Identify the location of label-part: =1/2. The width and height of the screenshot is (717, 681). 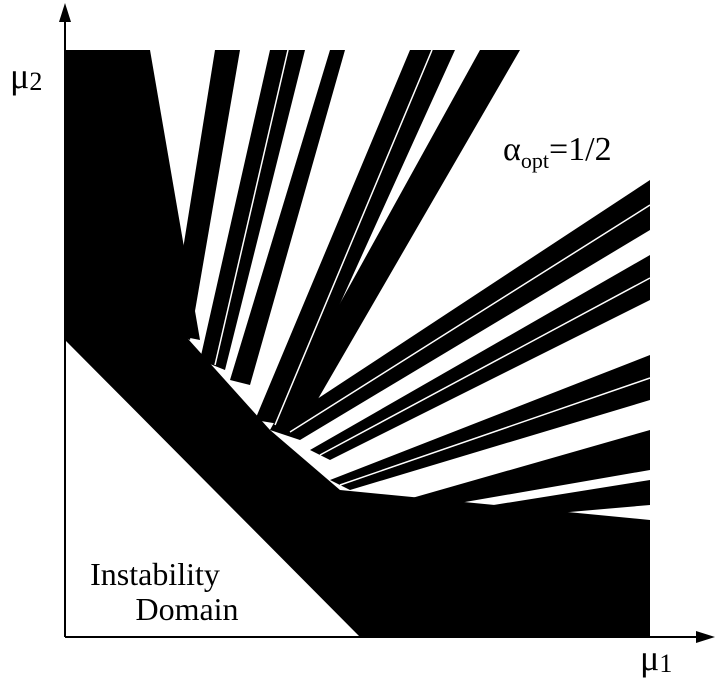
(580, 149).